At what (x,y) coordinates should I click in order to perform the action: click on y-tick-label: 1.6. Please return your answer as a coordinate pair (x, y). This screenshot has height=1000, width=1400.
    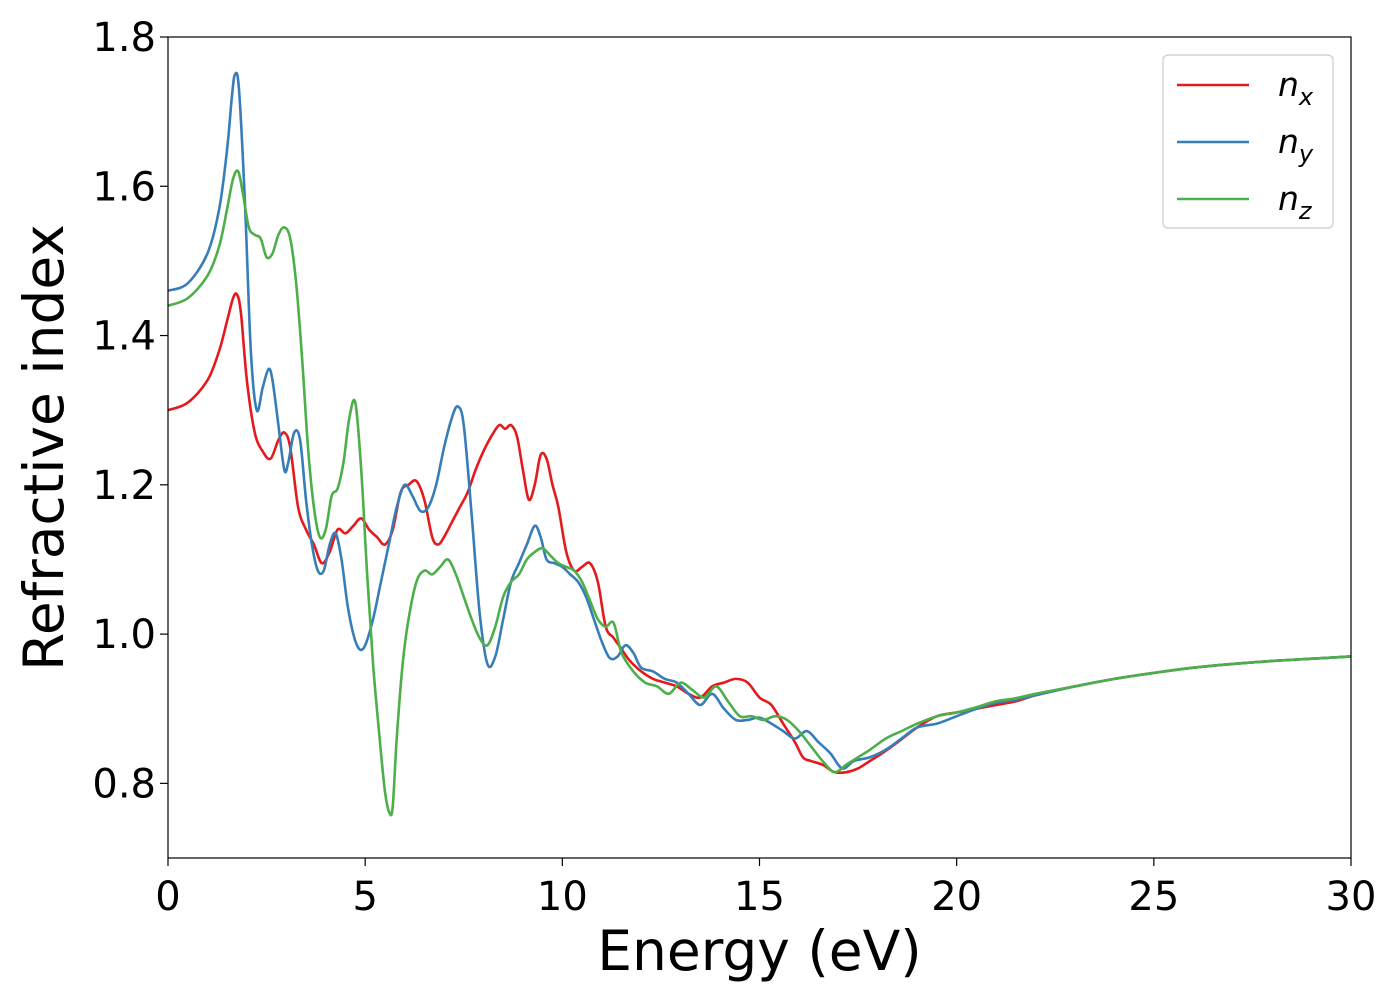
    Looking at the image, I should click on (124, 187).